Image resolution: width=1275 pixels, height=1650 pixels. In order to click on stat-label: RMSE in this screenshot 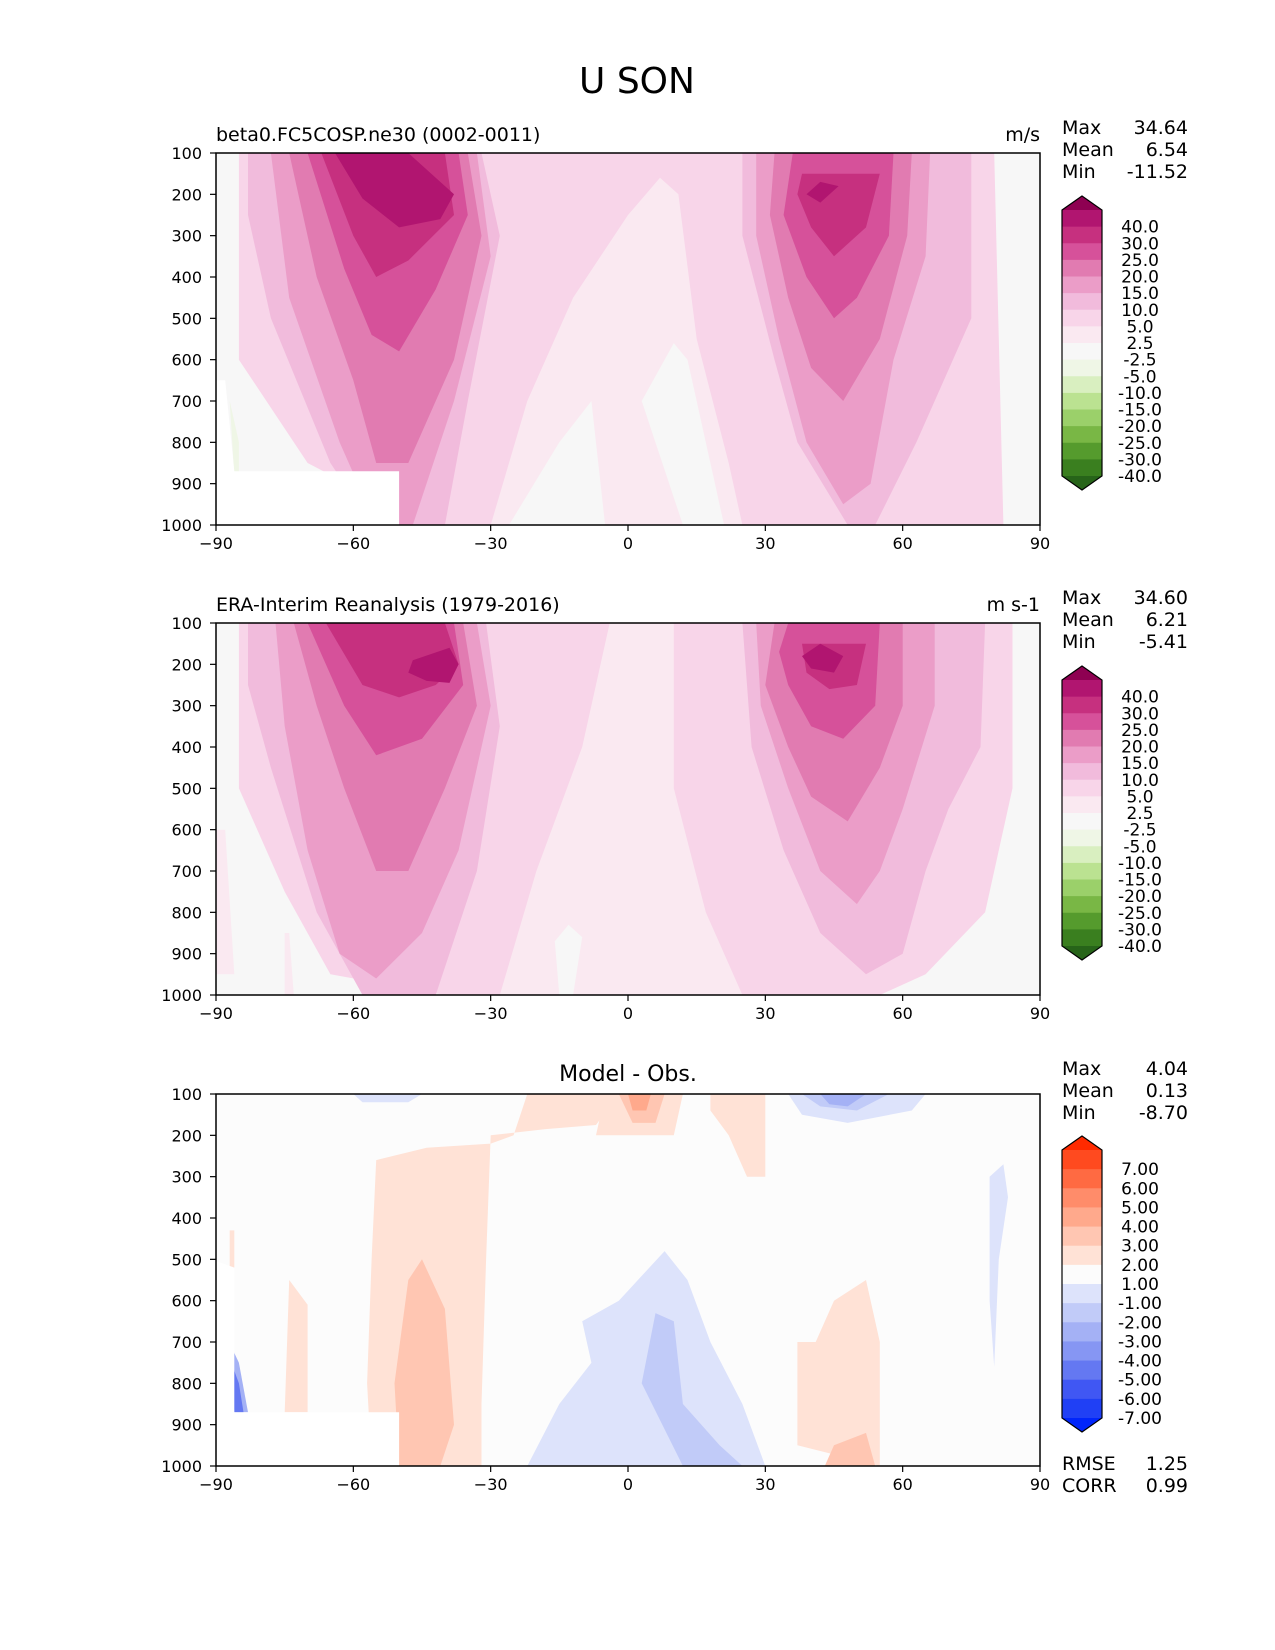, I will do `click(1089, 1464)`.